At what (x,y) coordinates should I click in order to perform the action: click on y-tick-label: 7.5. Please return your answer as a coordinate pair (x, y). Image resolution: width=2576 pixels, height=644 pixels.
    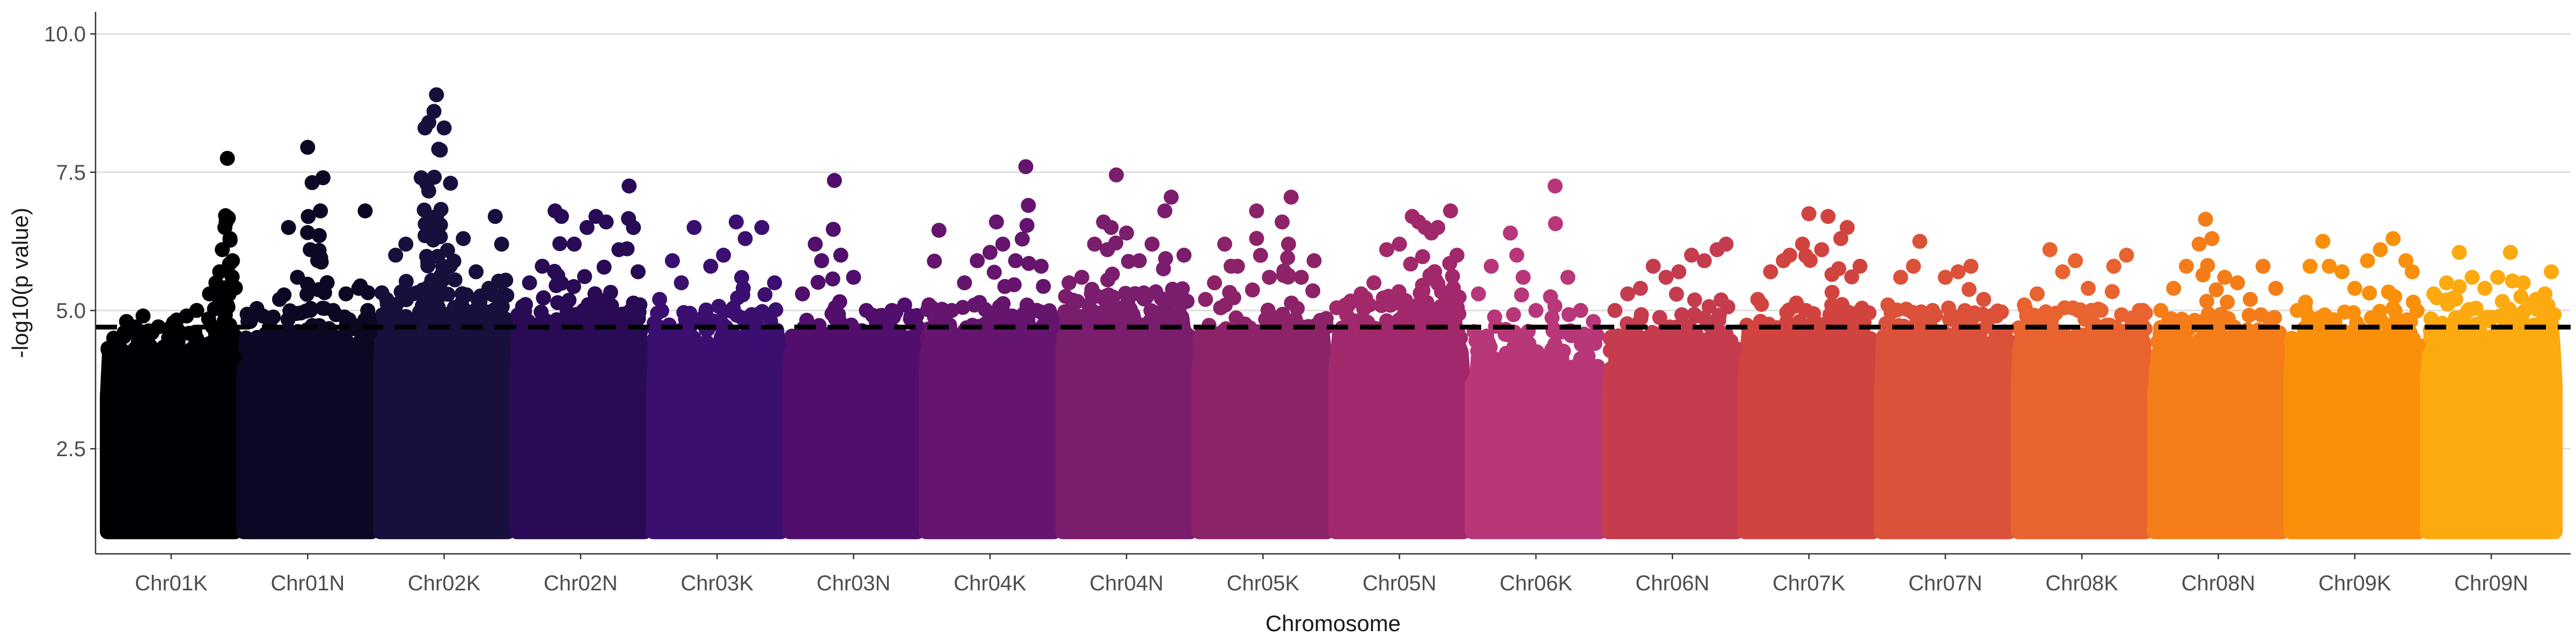
    Looking at the image, I should click on (71, 173).